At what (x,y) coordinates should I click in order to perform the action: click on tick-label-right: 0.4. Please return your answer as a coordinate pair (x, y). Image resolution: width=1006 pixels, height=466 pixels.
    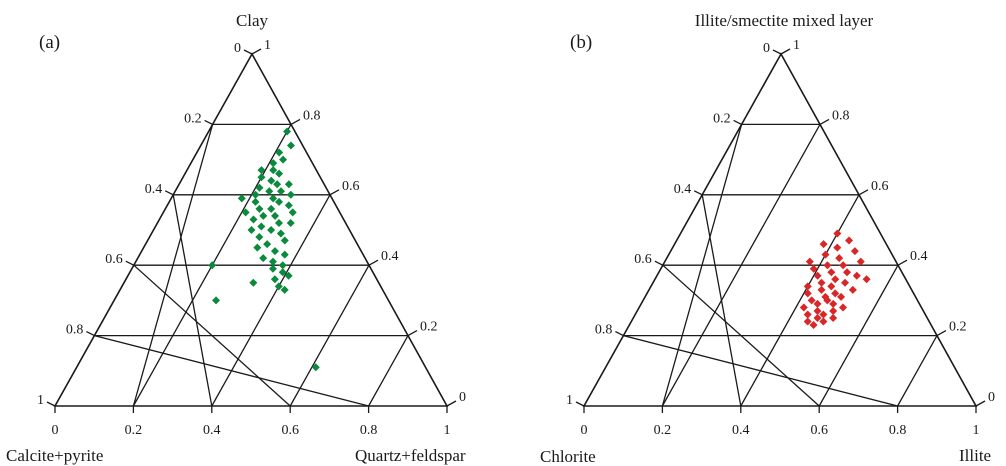
    Looking at the image, I should click on (919, 256).